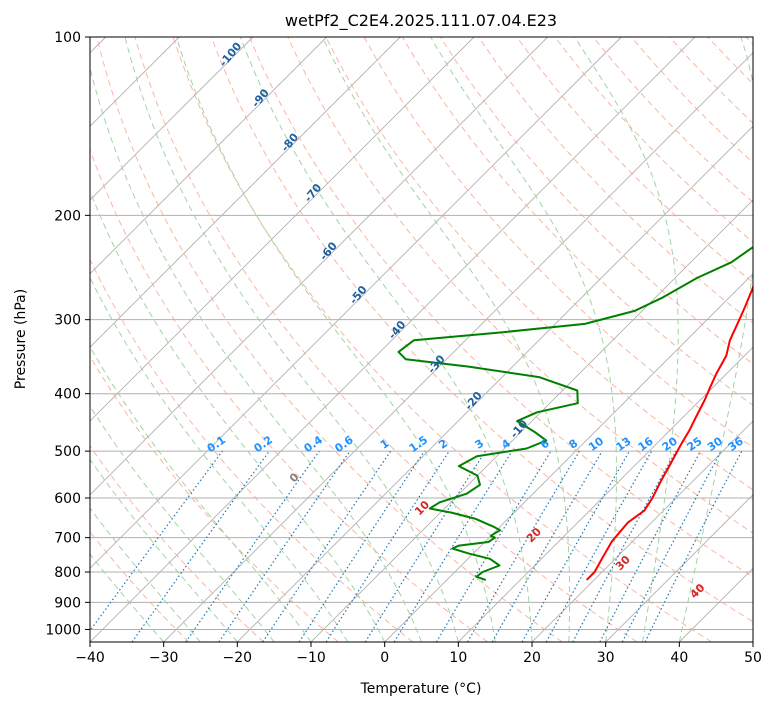 Image resolution: width=775 pixels, height=708 pixels. Describe the element at coordinates (545, 444) in the screenshot. I see `mixing-ratio-label: 6` at that location.